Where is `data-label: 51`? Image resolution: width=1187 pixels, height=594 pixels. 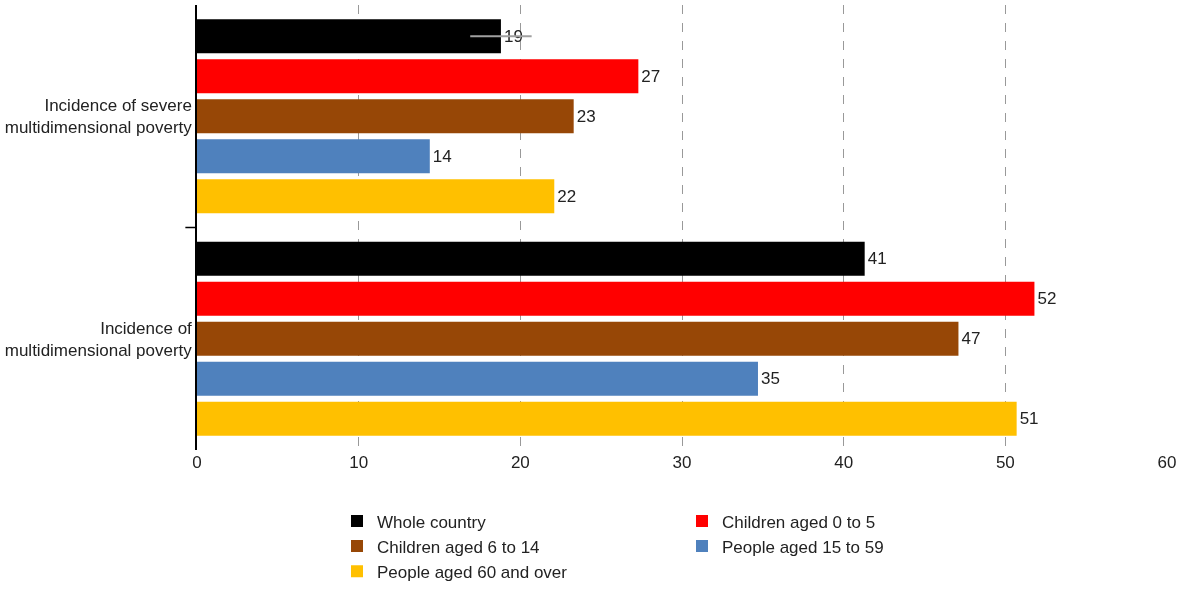 data-label: 51 is located at coordinates (1029, 419).